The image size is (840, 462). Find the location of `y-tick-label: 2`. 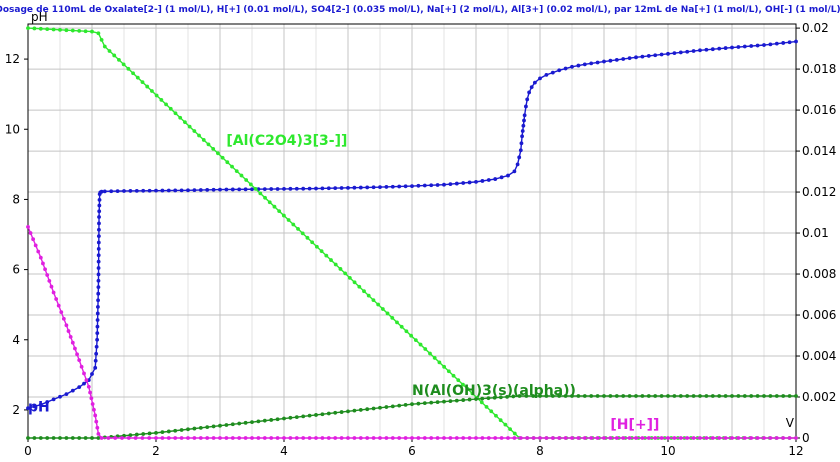

y-tick-label: 2 is located at coordinates (16, 410).